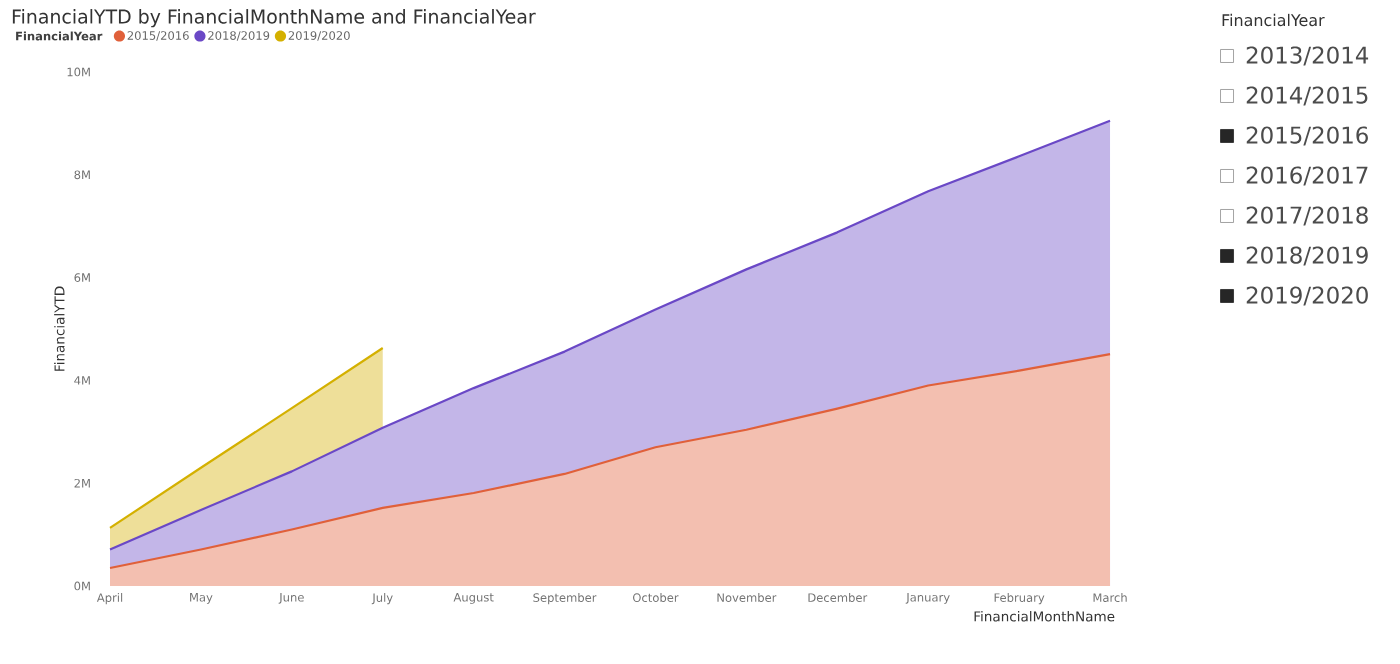 This screenshot has height=664, width=1400. Describe the element at coordinates (1307, 136) in the screenshot. I see `text: 2015/2016` at that location.